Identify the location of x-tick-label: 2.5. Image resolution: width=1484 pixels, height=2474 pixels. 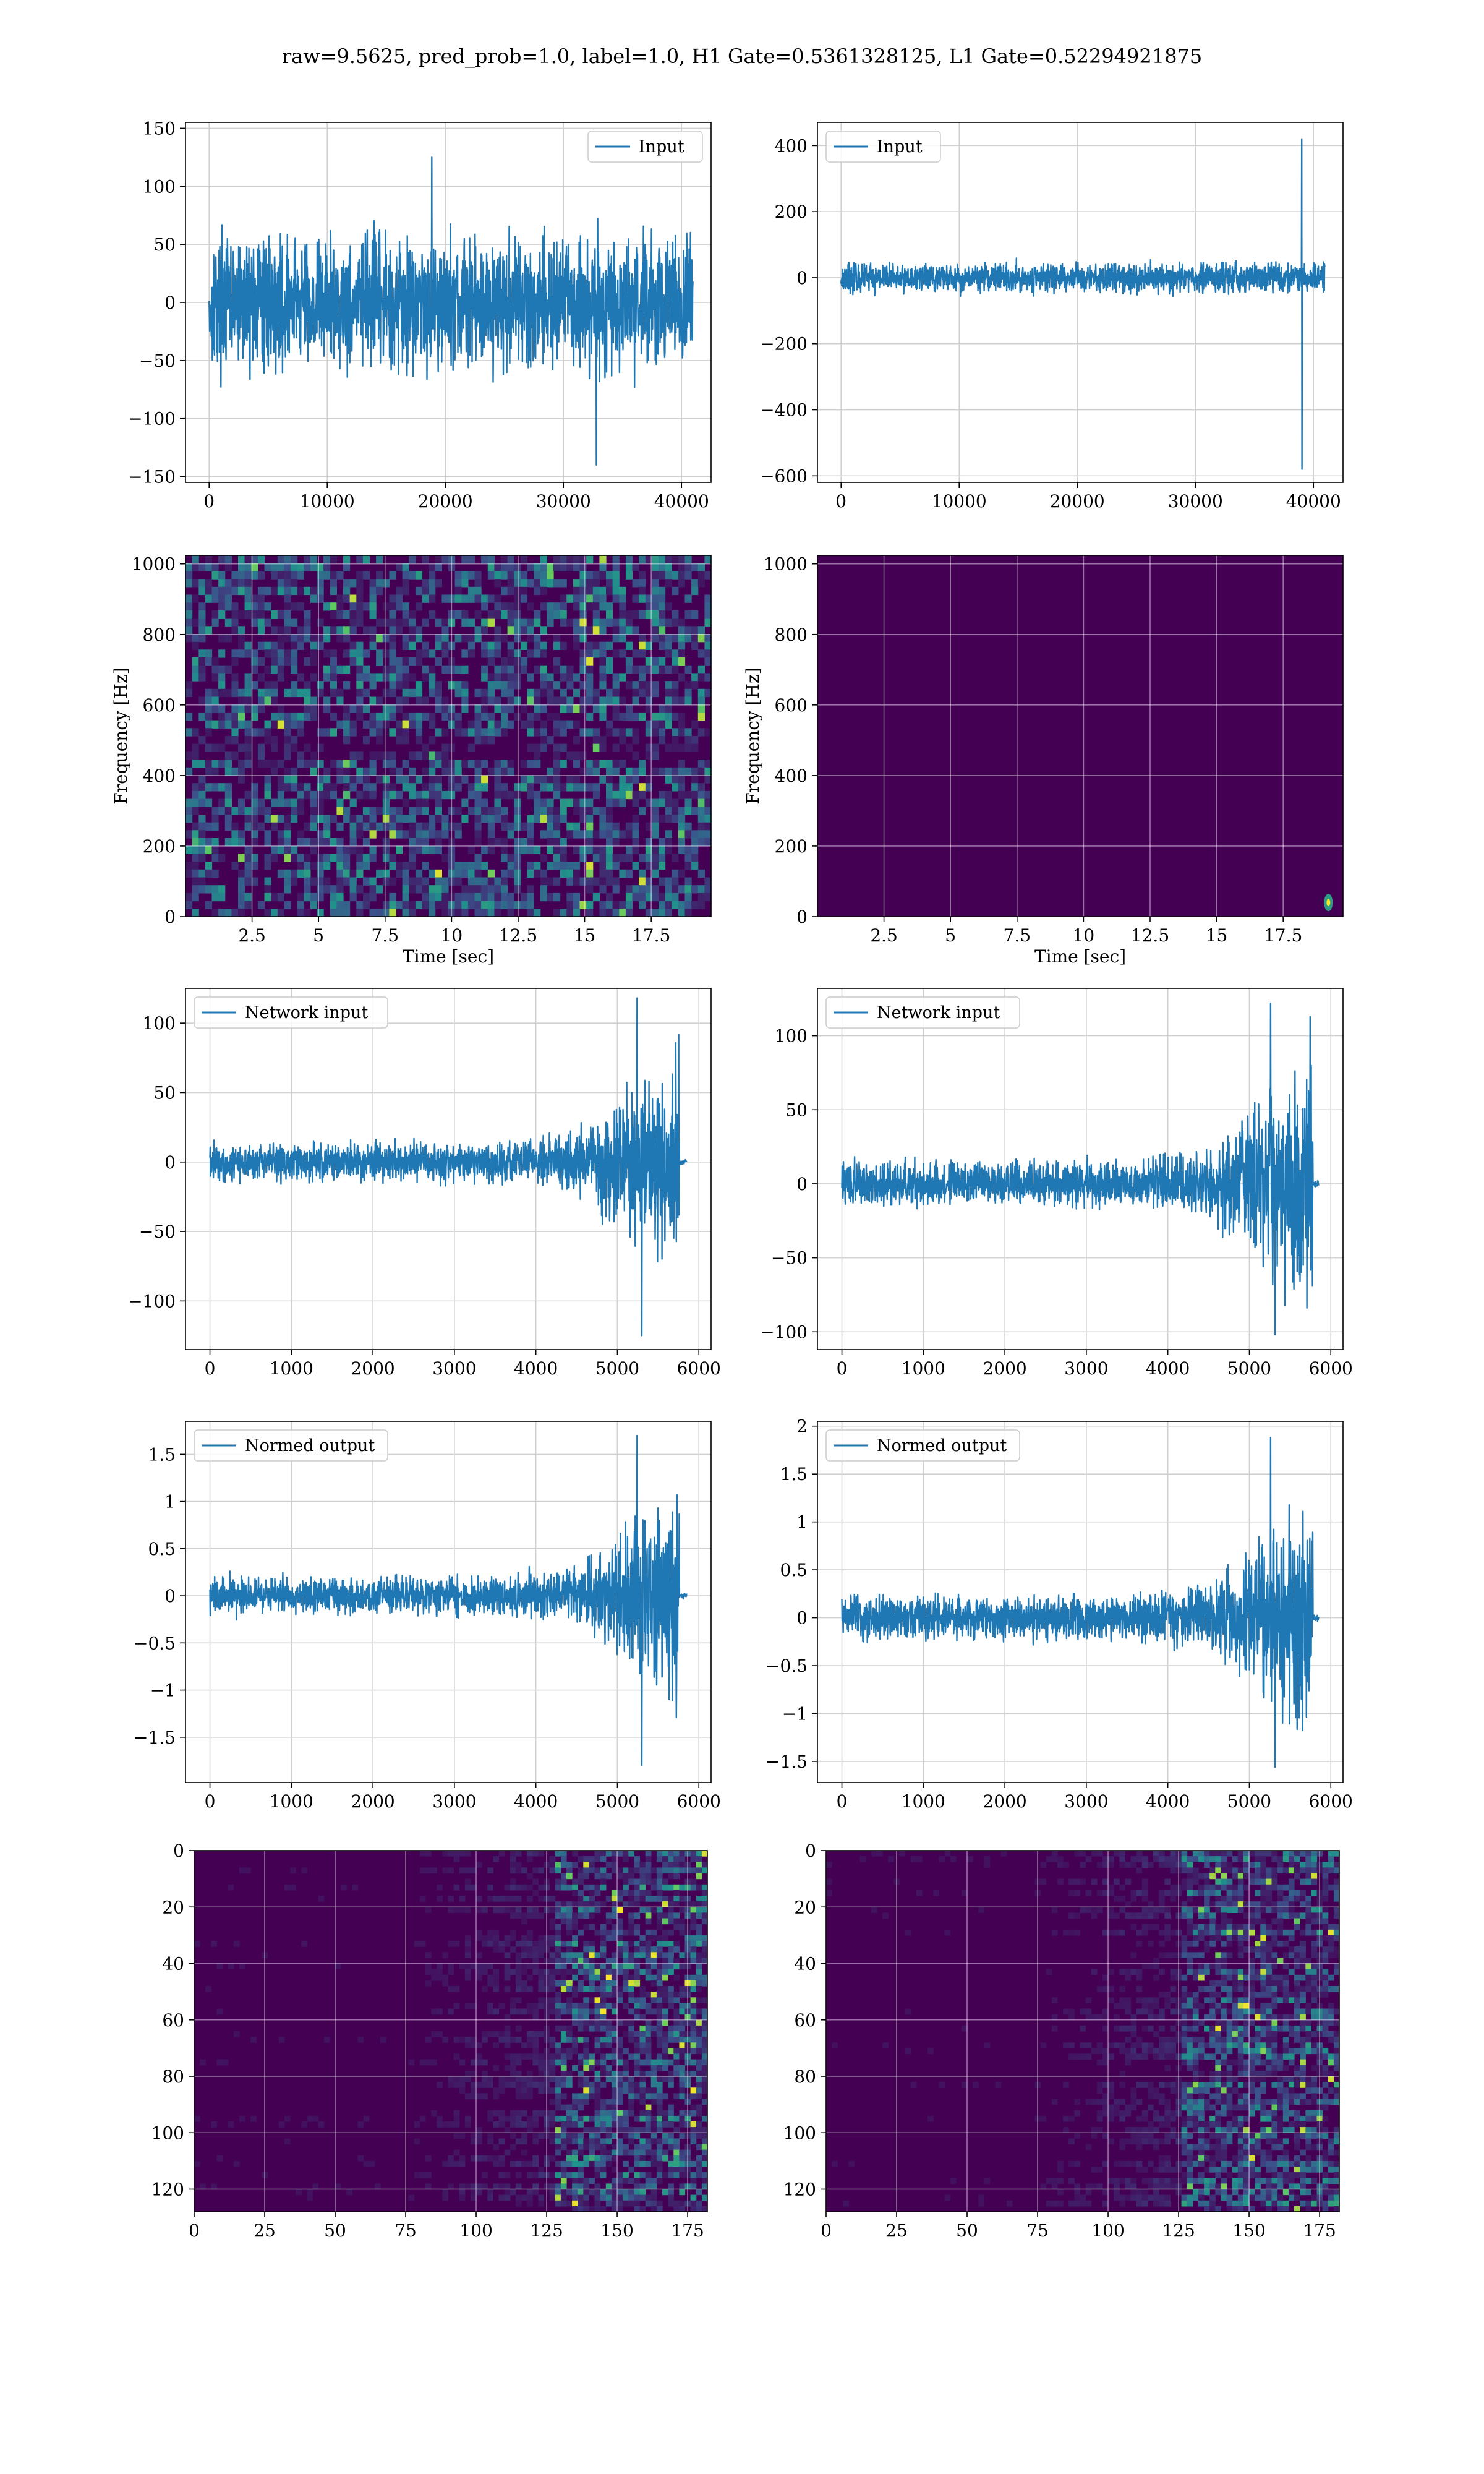
(252, 936).